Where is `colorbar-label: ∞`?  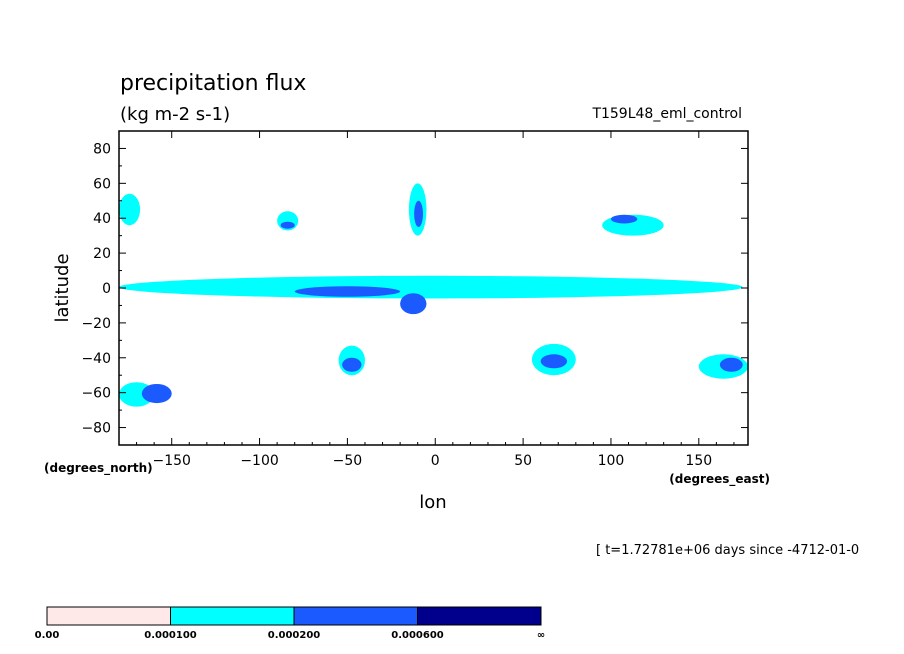 colorbar-label: ∞ is located at coordinates (541, 635).